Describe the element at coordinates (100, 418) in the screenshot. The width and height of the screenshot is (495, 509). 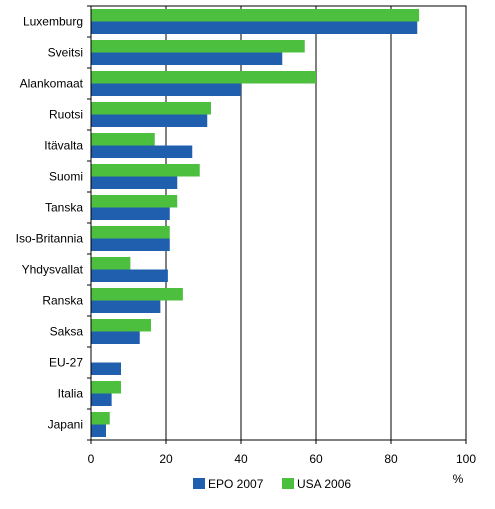
I see `bar-usa-2006-japani` at that location.